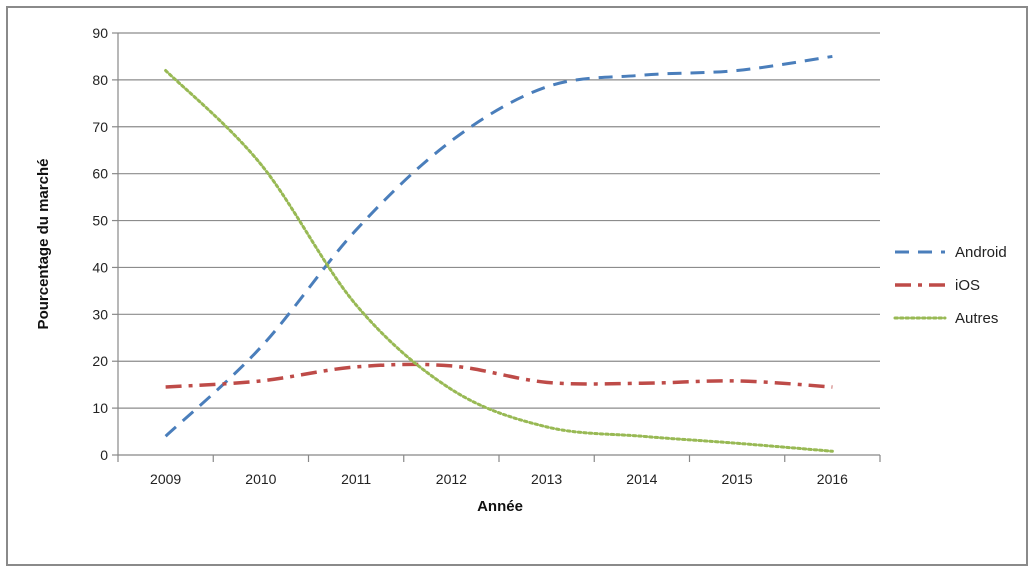 This screenshot has height=566, width=1036. I want to click on x-tick-label: 2016, so click(832, 479).